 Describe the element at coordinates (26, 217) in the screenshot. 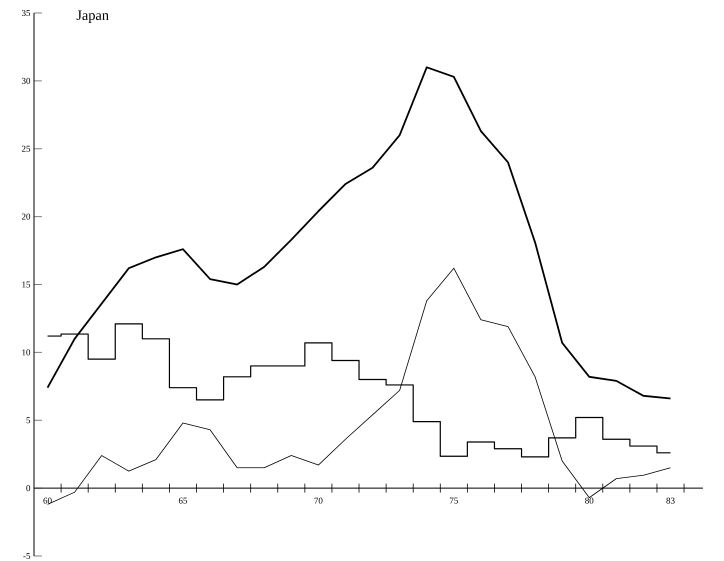

I see `y-tick-label: 20` at that location.